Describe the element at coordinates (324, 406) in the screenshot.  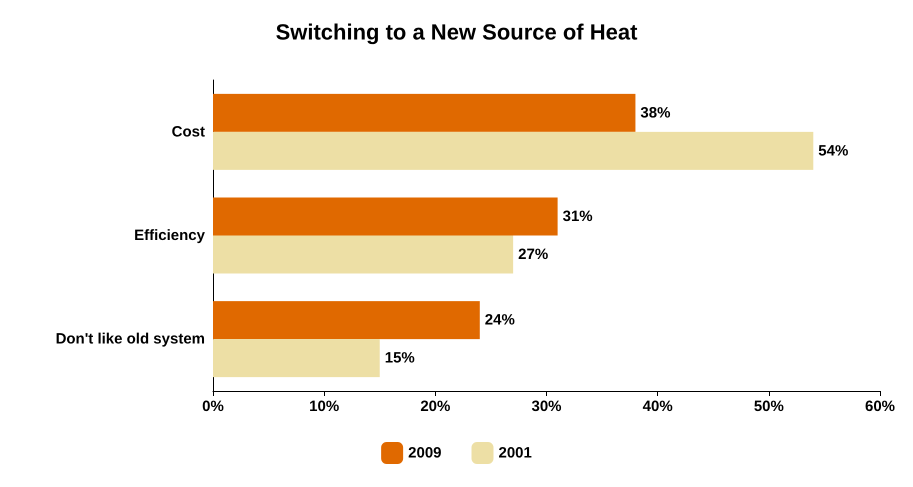
I see `x-tick-label: 10%` at that location.